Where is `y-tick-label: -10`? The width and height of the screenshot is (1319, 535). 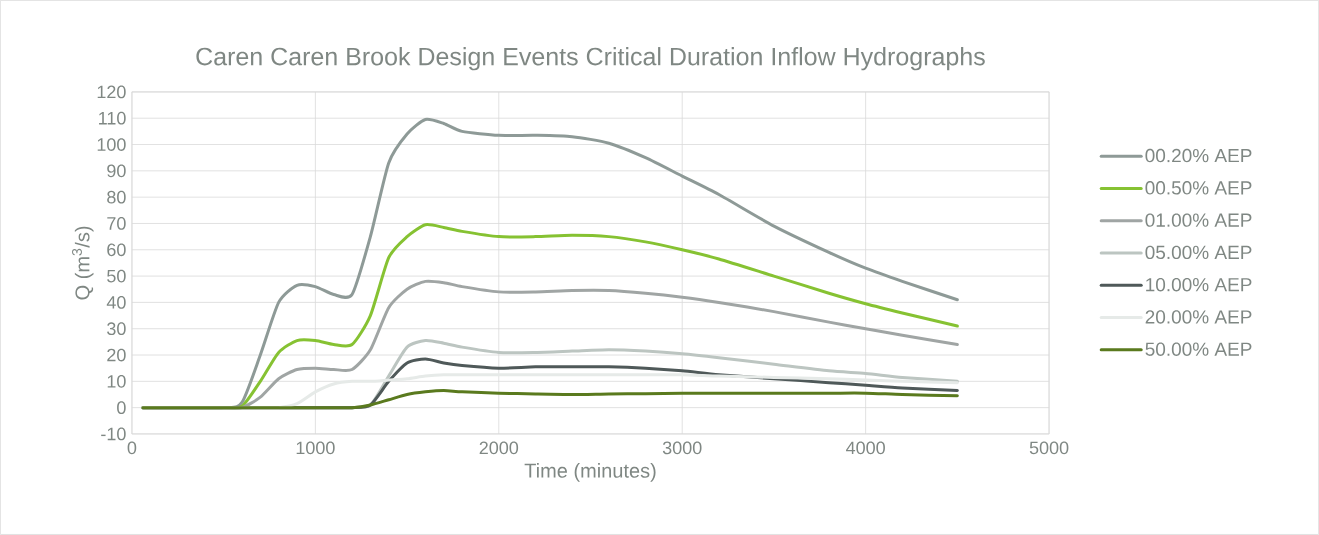
y-tick-label: -10 is located at coordinates (113, 434).